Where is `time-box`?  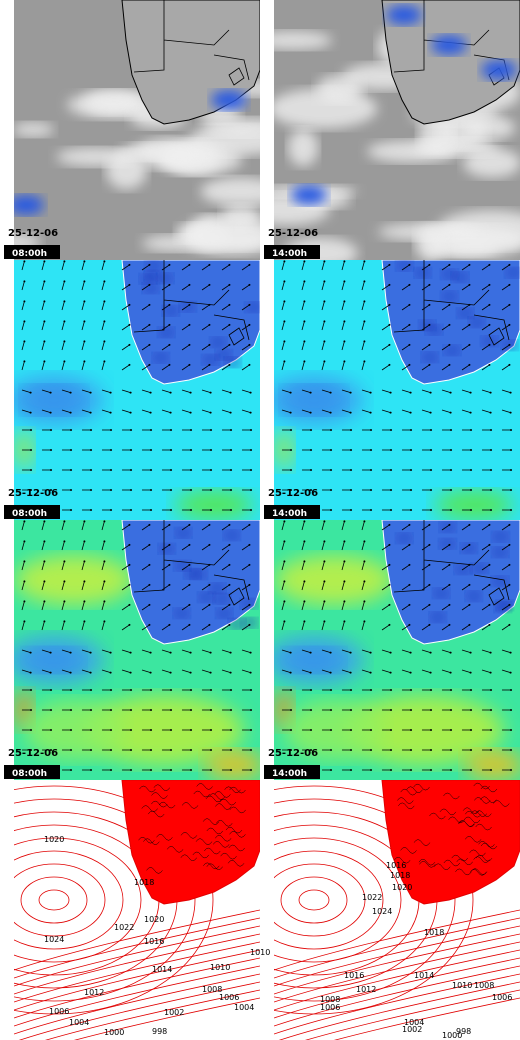
time-box is located at coordinates (292, 772).